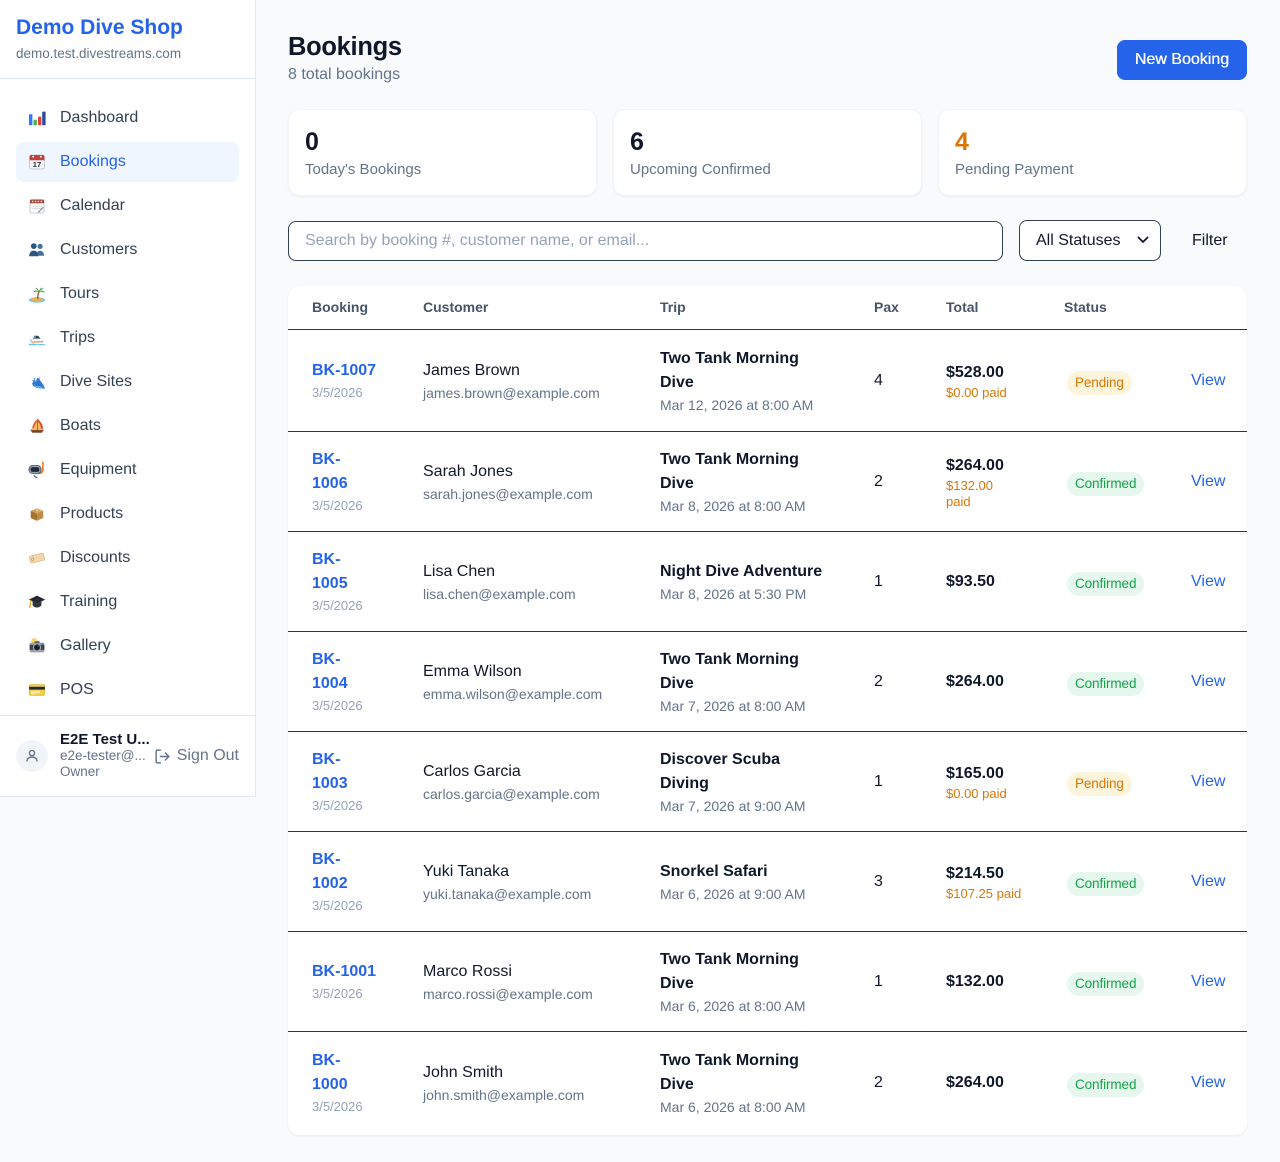 The height and width of the screenshot is (1162, 1280). I want to click on svg-text: 17, so click(37, 164).